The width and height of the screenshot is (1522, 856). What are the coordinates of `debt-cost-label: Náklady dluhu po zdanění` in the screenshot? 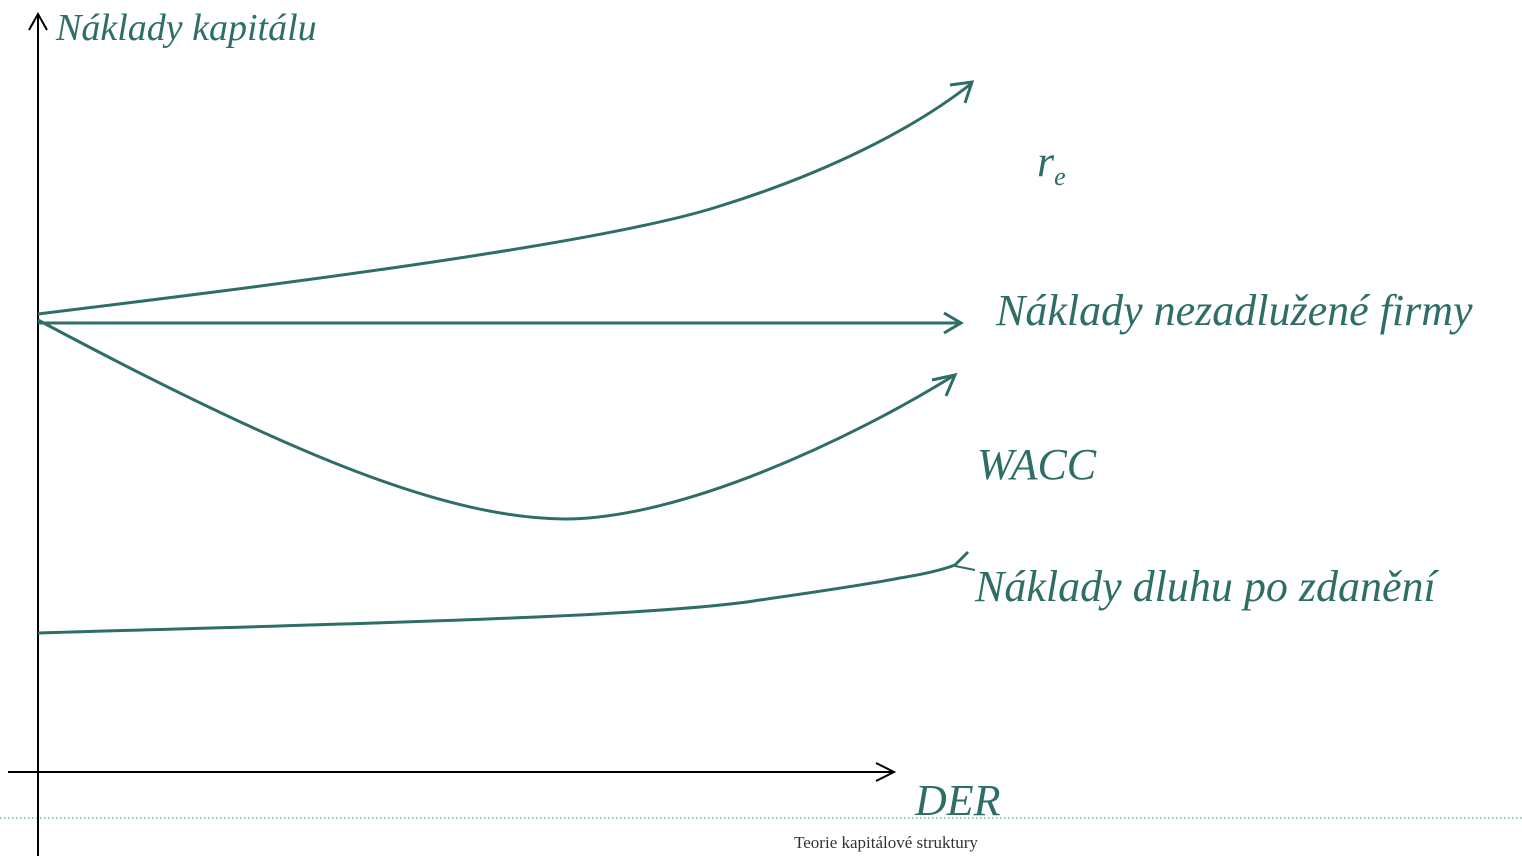 It's located at (1207, 586).